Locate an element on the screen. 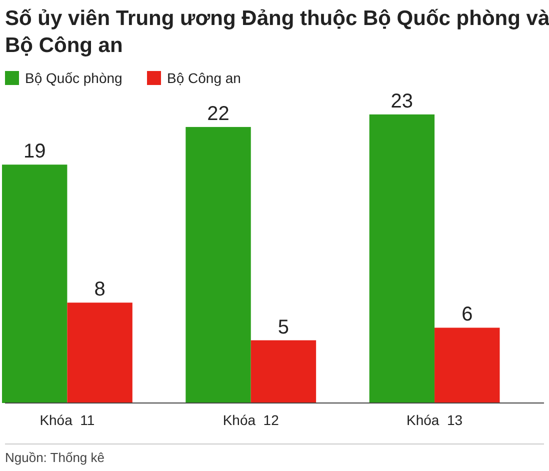  text: Nguồn: Thống kê is located at coordinates (54, 457).